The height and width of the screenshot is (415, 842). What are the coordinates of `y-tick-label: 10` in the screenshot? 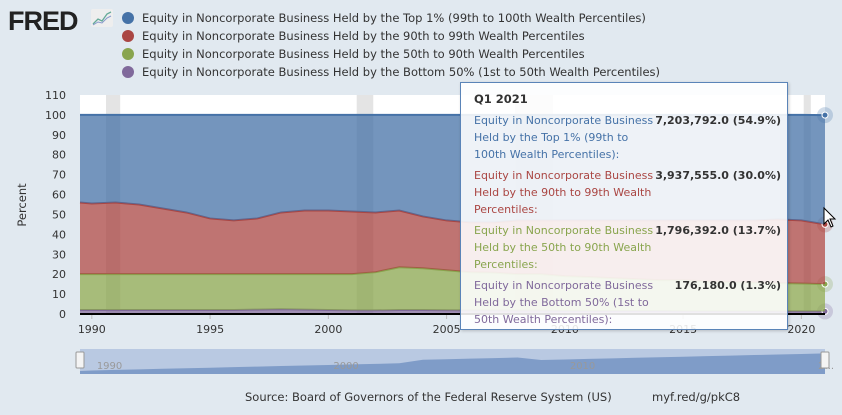 It's located at (59, 294).